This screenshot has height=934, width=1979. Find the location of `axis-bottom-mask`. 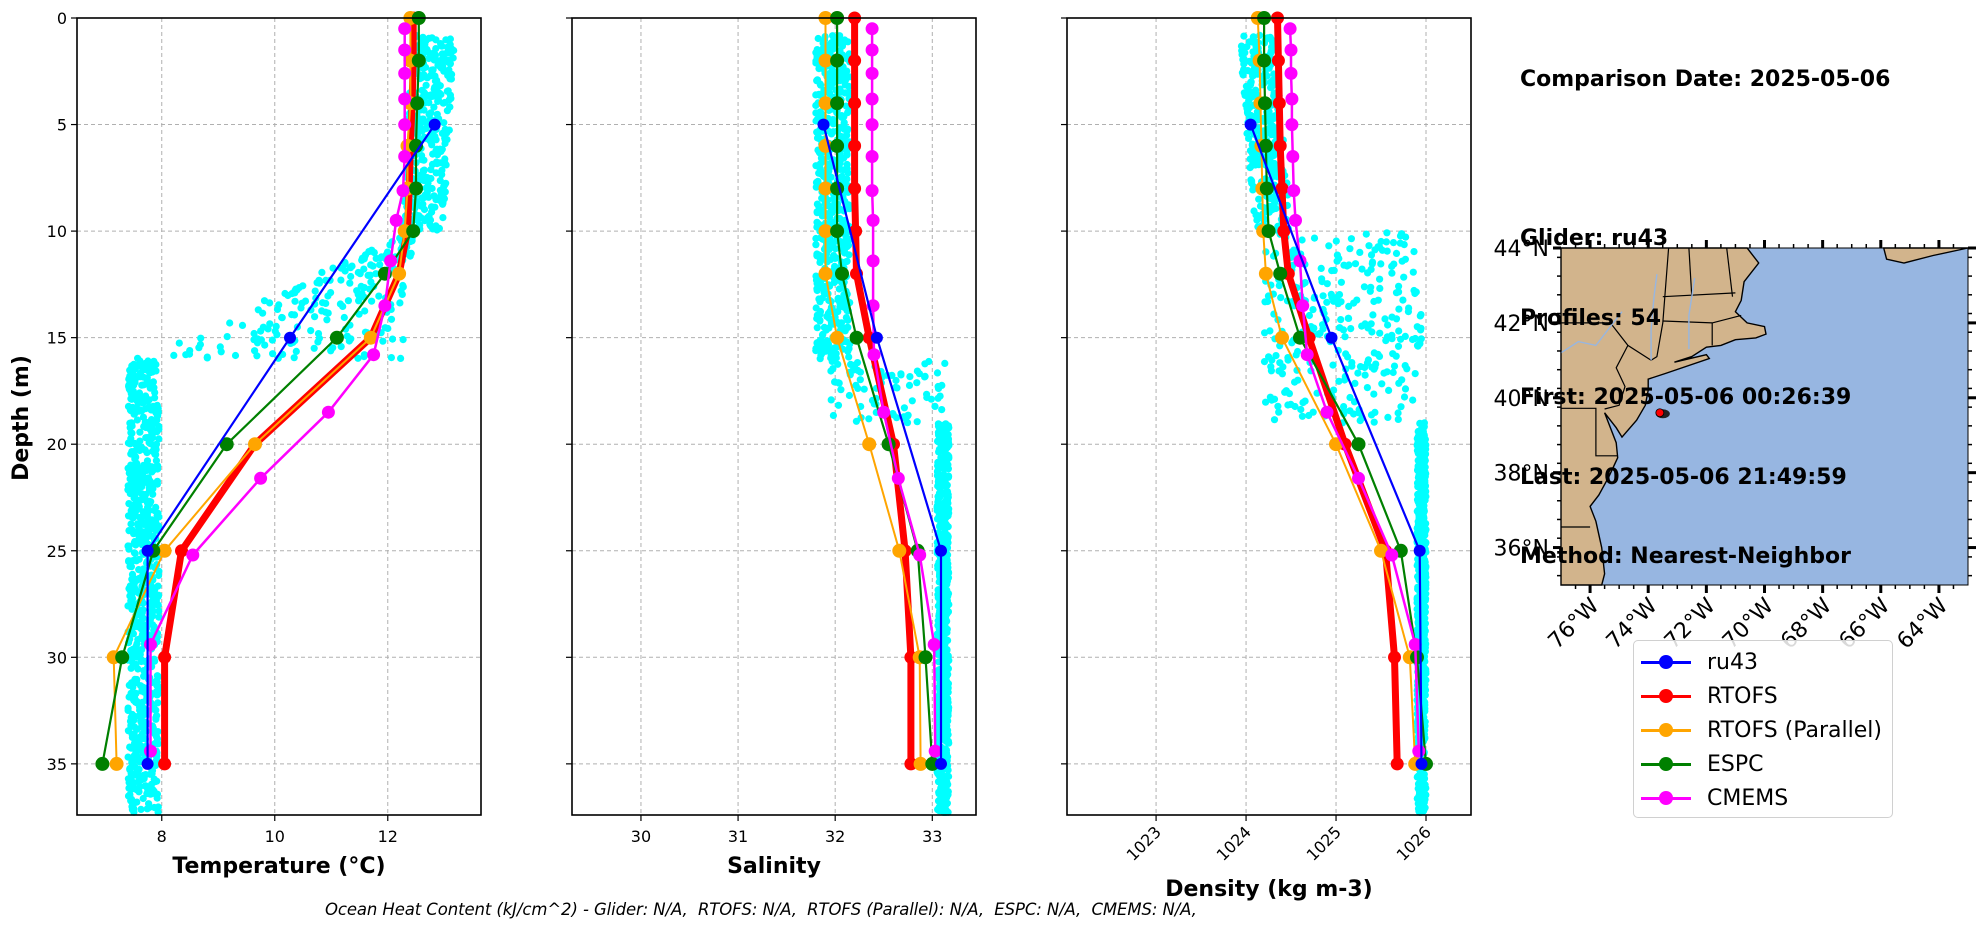

axis-bottom-mask is located at coordinates (774, 846).